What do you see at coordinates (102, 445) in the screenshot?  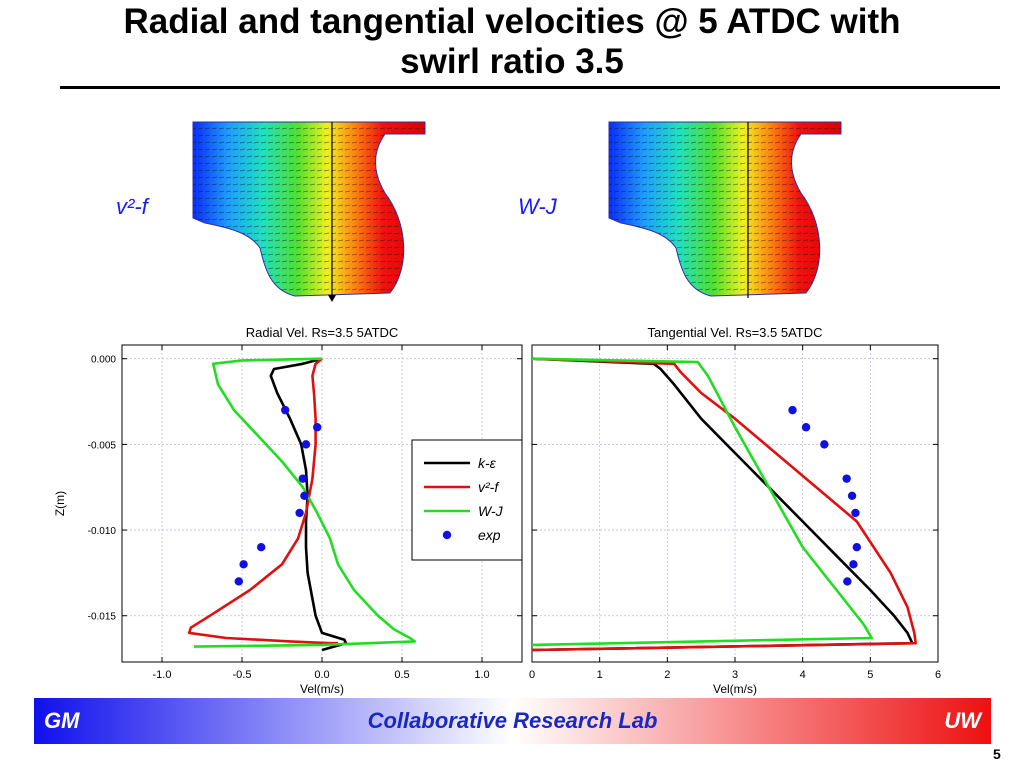 I see `y-tick-label: -0.005` at bounding box center [102, 445].